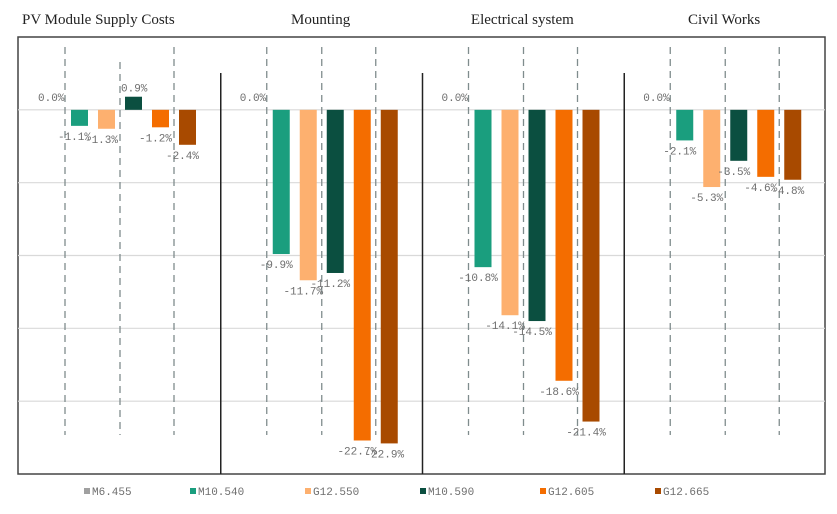  I want to click on panel-title: PV Module Supply Costs, so click(98, 20).